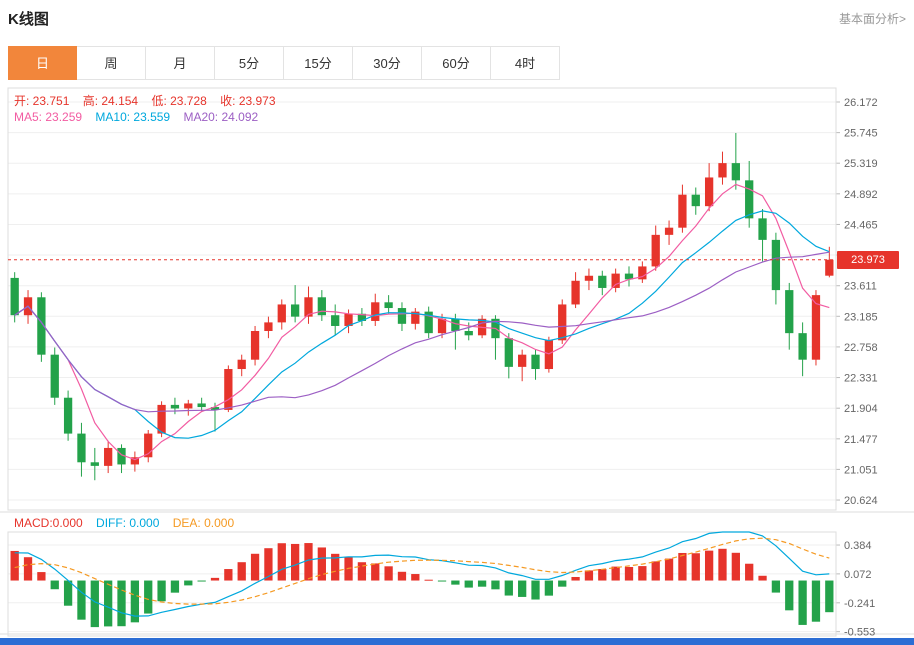 The image size is (914, 645). Describe the element at coordinates (861, 317) in the screenshot. I see `svg-text: 23.185` at that location.